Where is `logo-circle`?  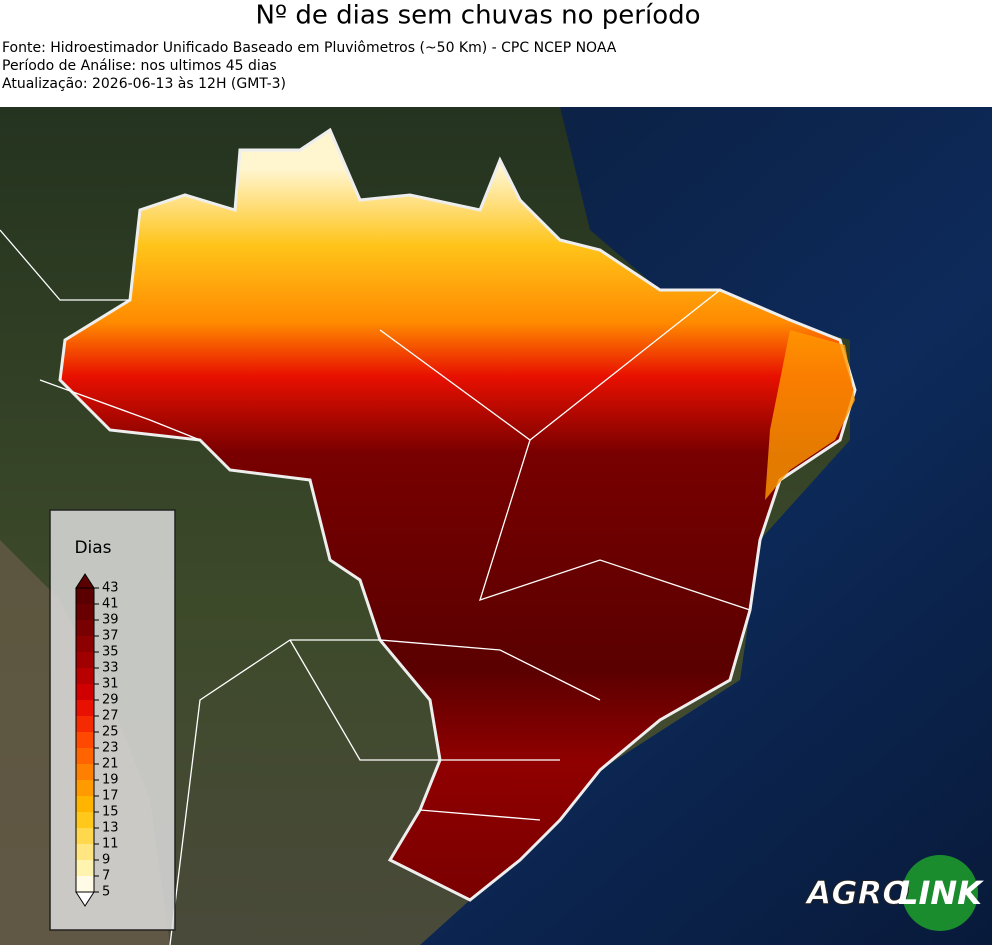
logo-circle is located at coordinates (940, 893).